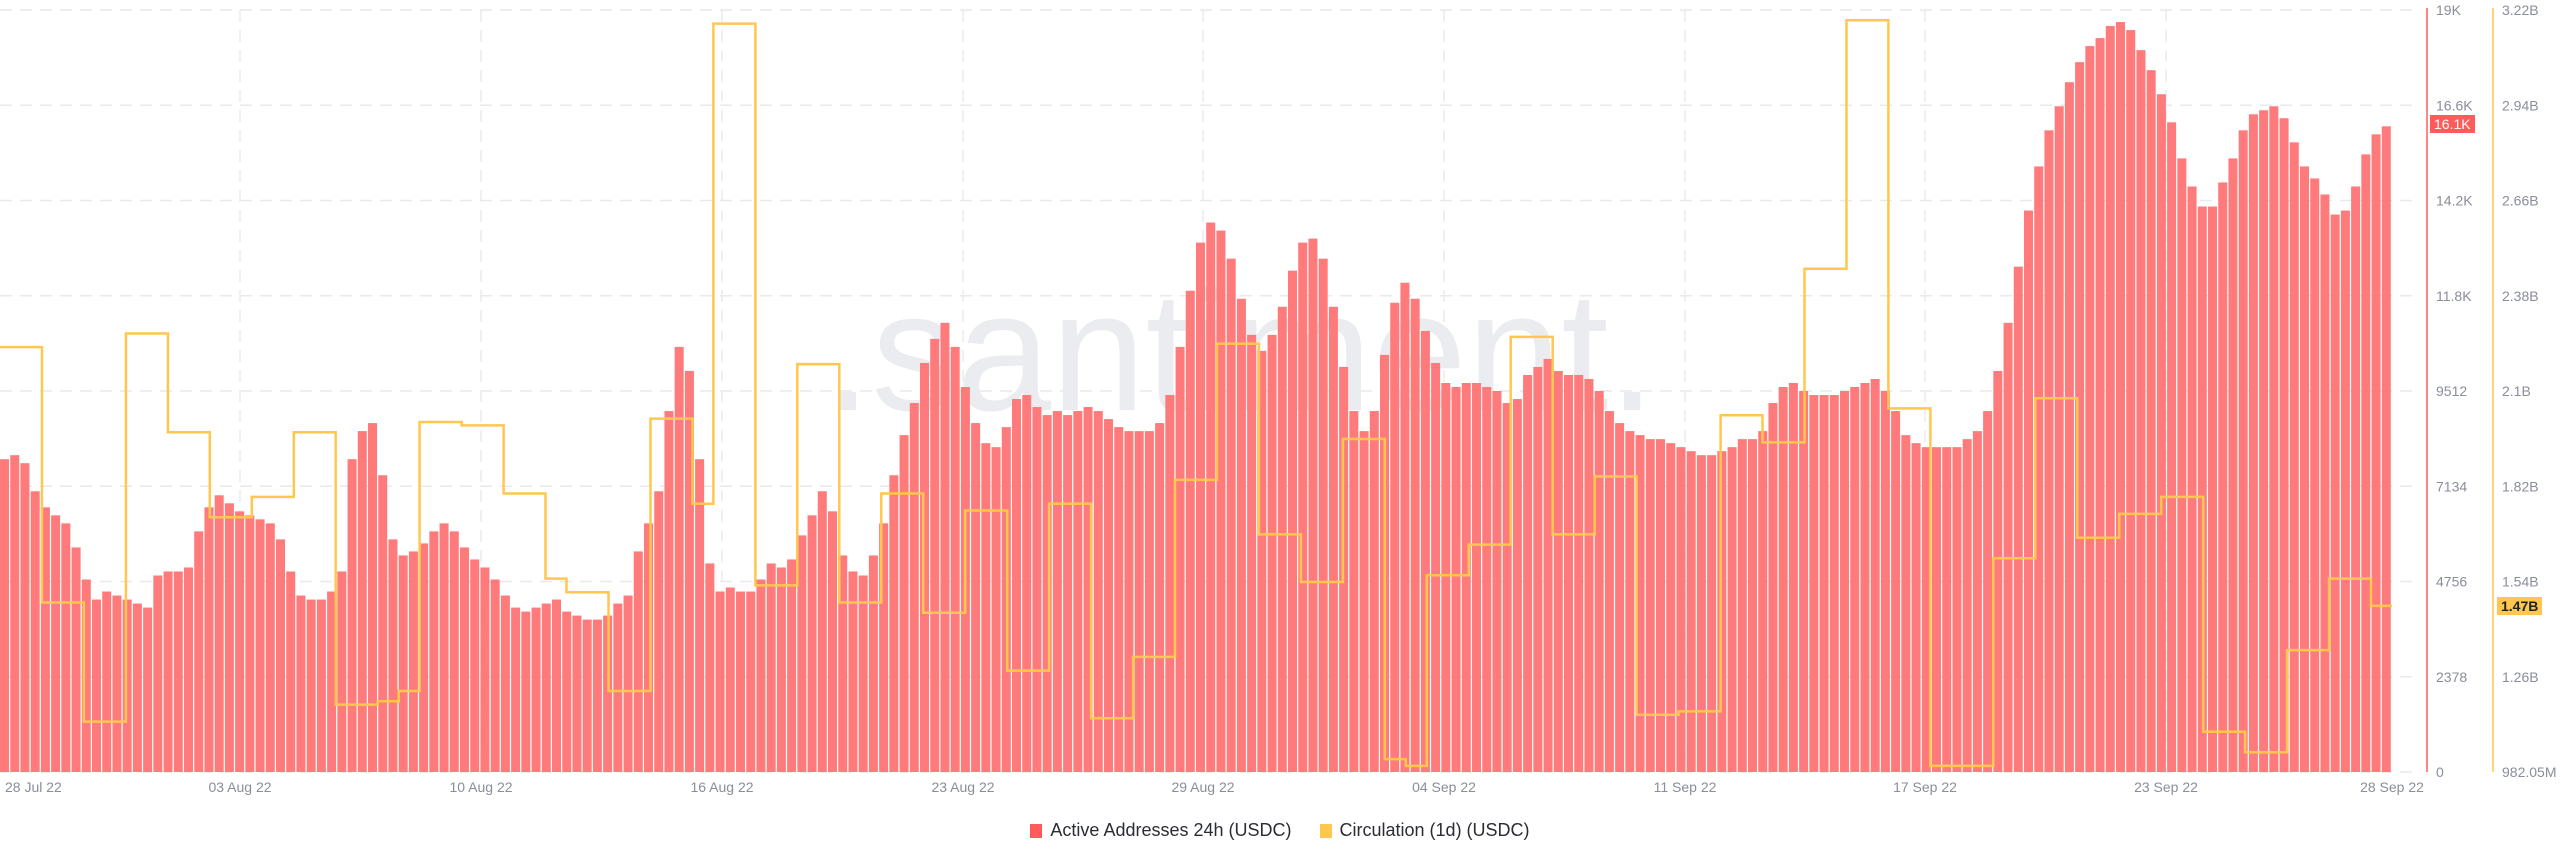  I want to click on svg-text: 0, so click(2440, 772).